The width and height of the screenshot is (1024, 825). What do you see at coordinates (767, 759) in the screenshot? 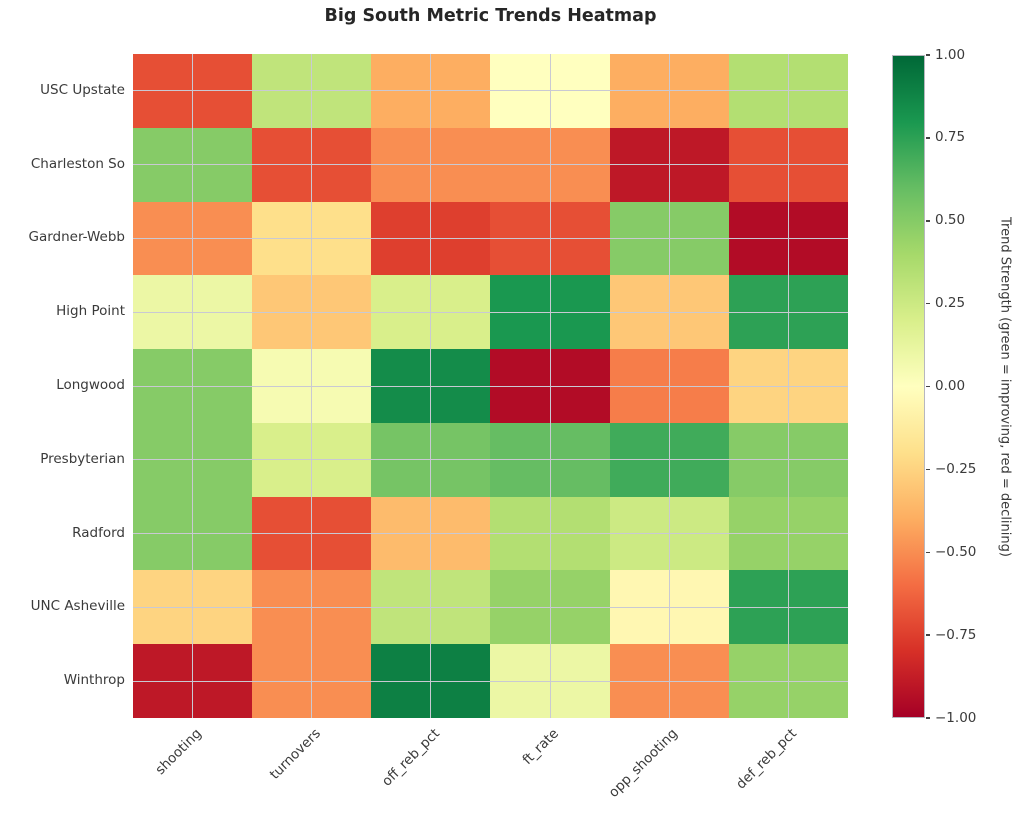
I see `x-tick-label: def_reb_pct` at bounding box center [767, 759].